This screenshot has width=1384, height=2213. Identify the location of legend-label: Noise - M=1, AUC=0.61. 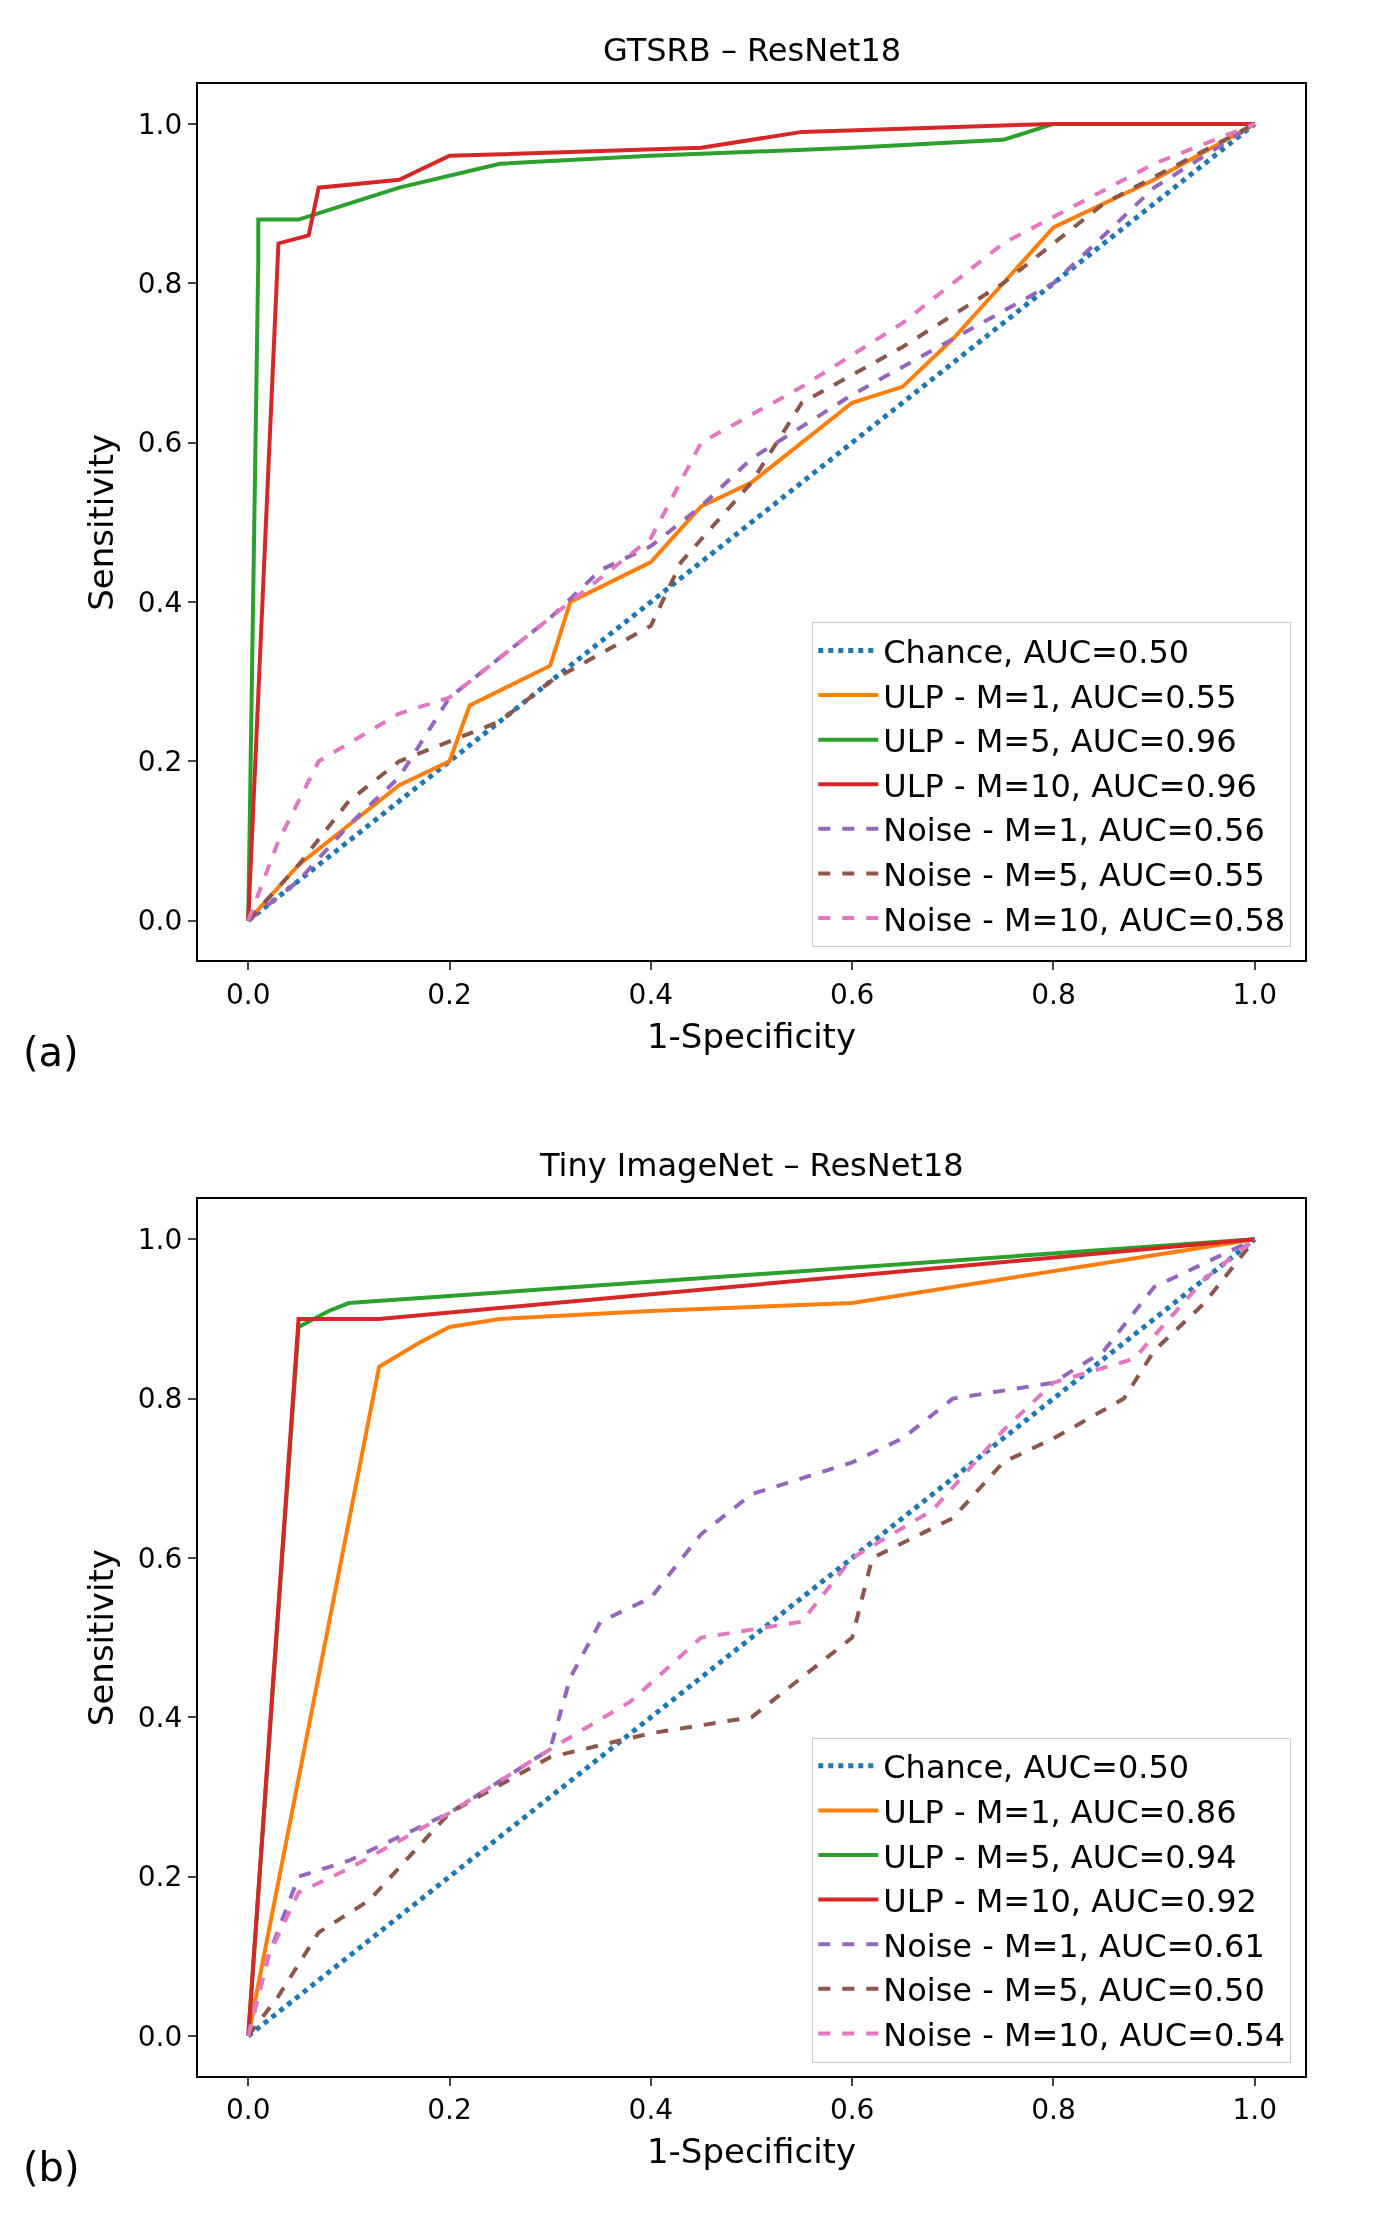
(1074, 1945).